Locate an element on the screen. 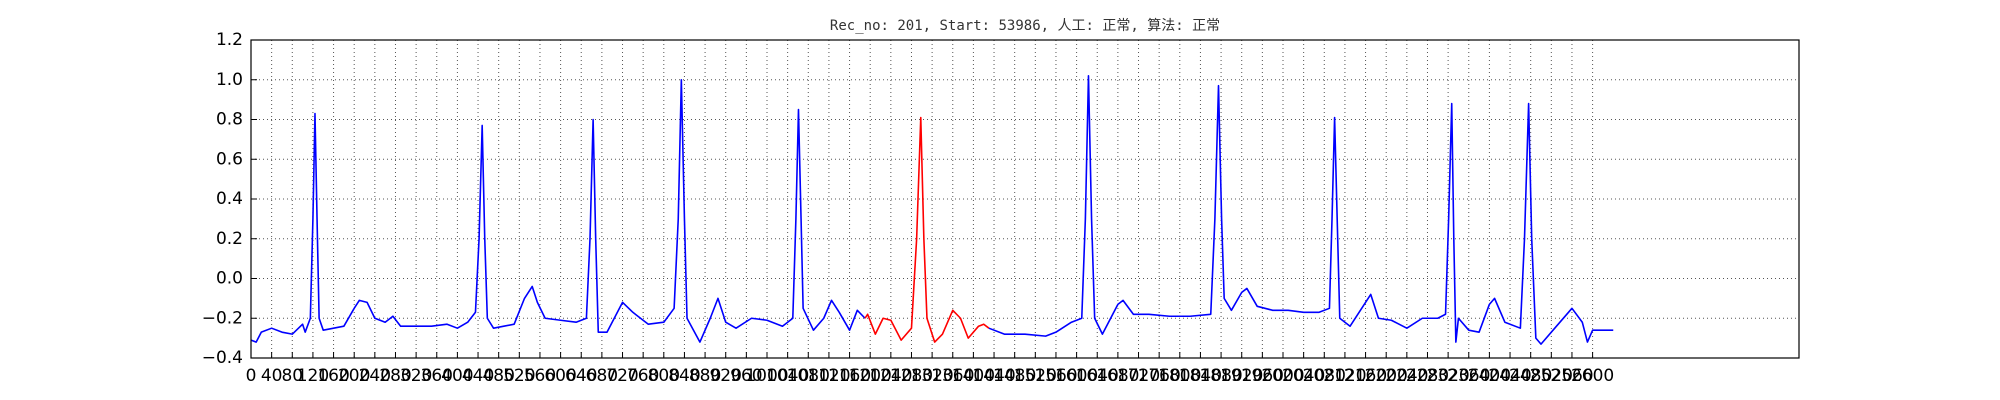 The width and height of the screenshot is (2000, 400). x-tick-label: 960 is located at coordinates (746, 376).